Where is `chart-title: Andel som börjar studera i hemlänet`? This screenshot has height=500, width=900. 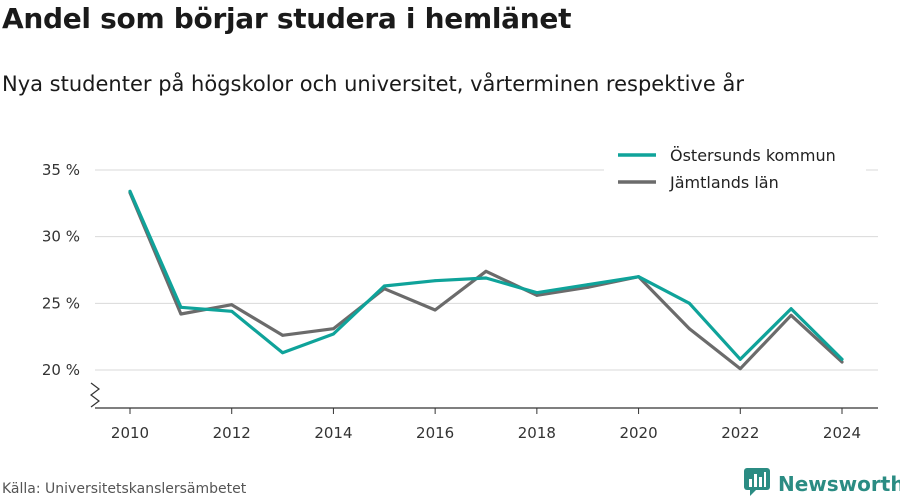 chart-title: Andel som börjar studera i hemlänet is located at coordinates (287, 18).